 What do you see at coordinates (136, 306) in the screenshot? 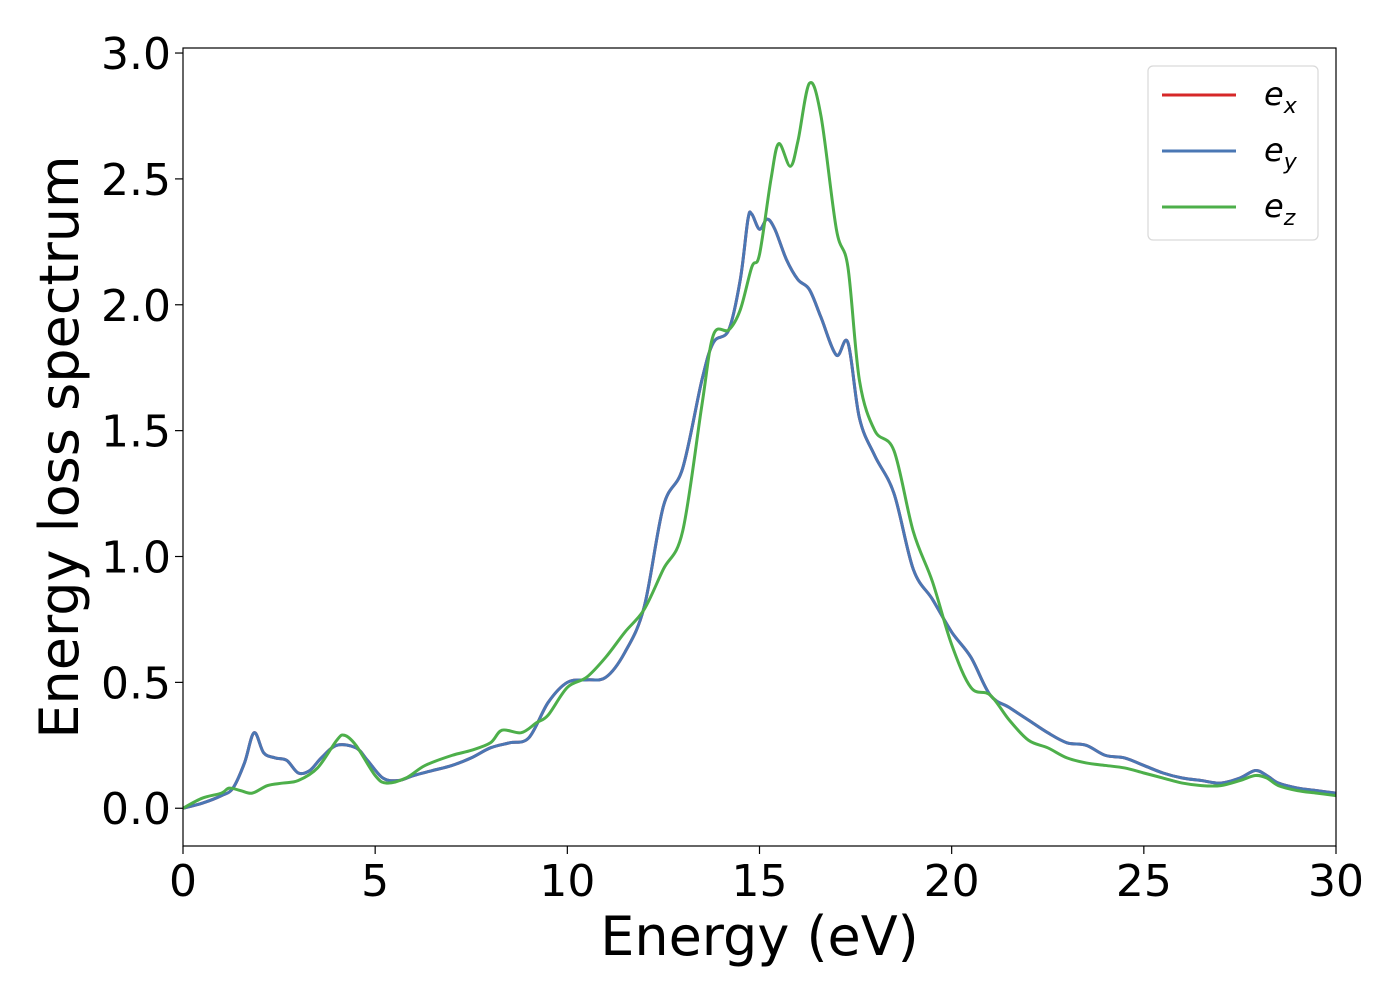
I see `y-tick-label: 2.0` at bounding box center [136, 306].